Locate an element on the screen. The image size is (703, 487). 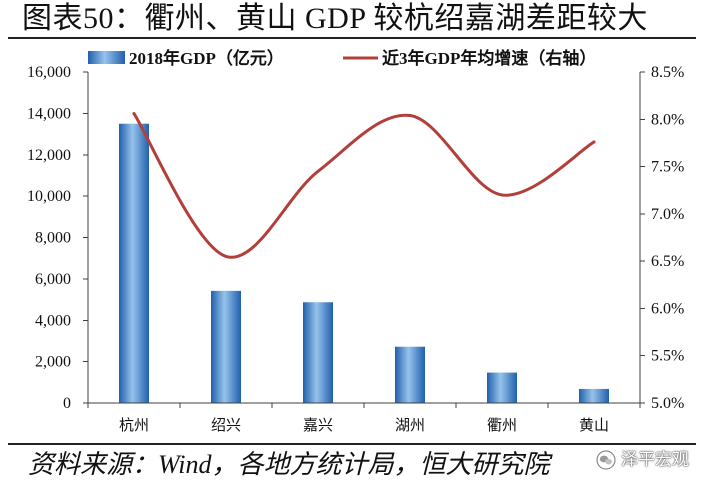
source-note: 资料来源：Wind，各地方统计局，恒大研究院 is located at coordinates (289, 464).